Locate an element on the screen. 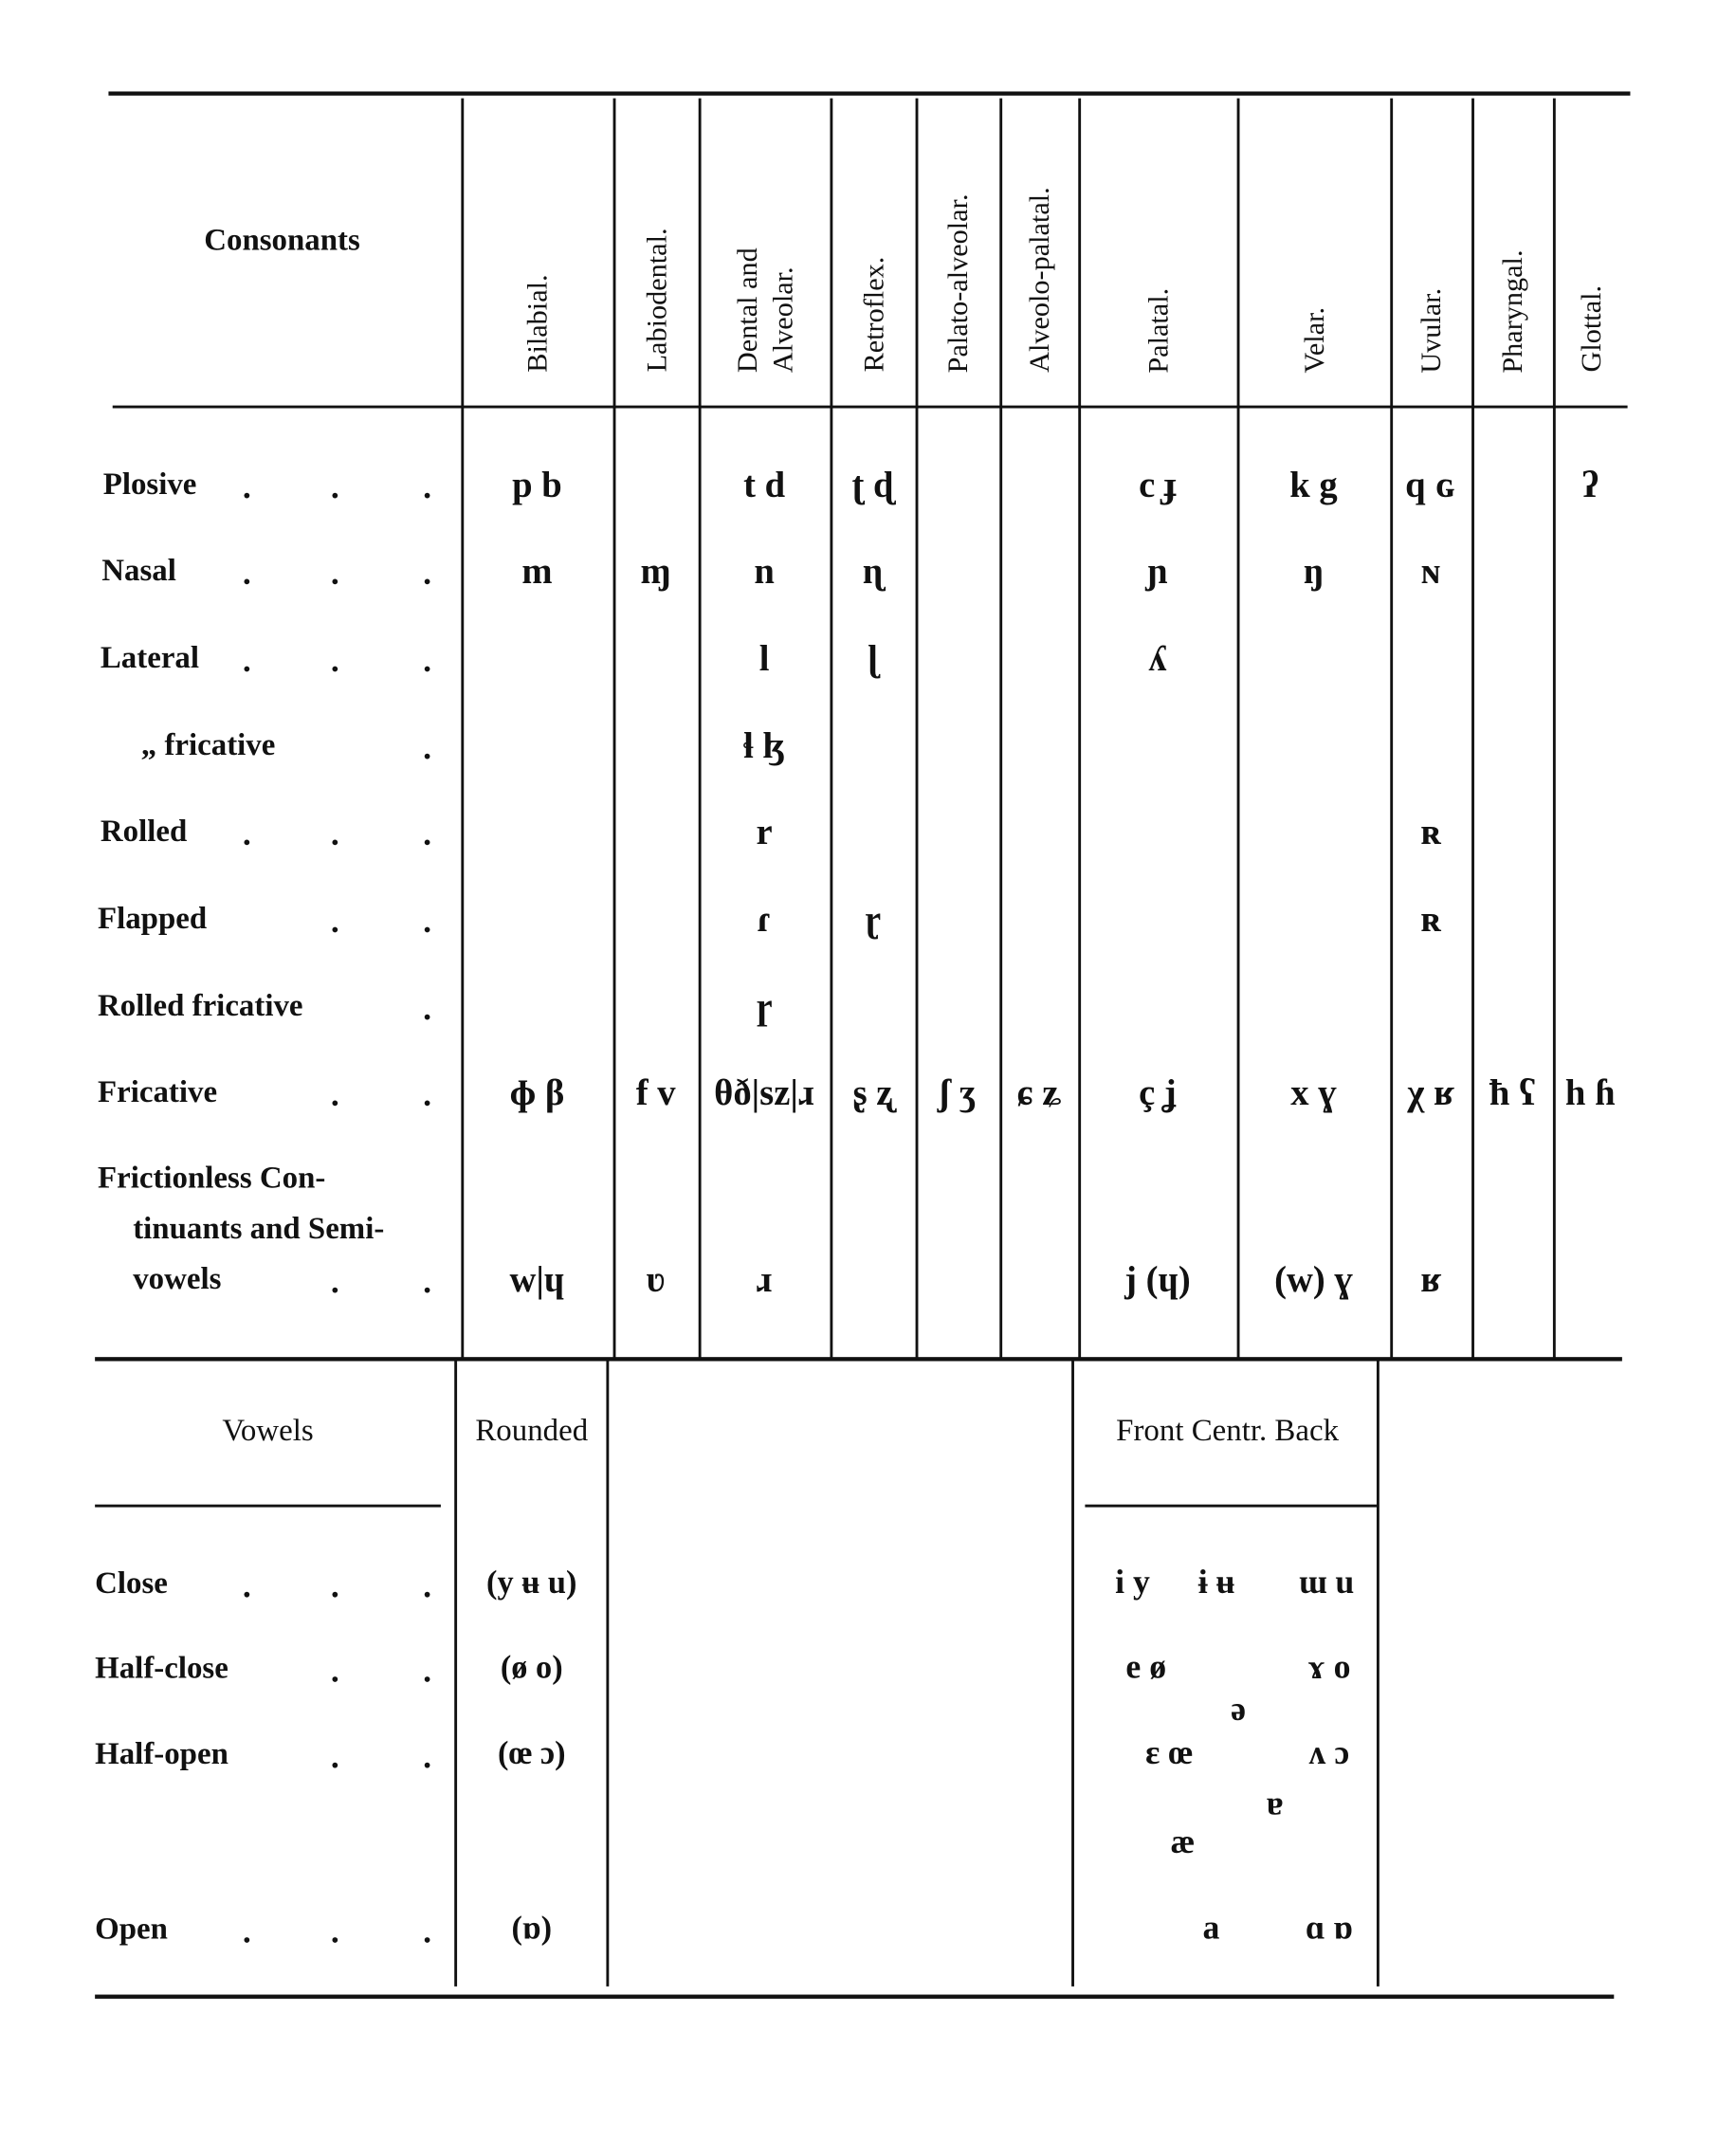 The width and height of the screenshot is (1736, 2142). row-label: Nasal is located at coordinates (138, 570).